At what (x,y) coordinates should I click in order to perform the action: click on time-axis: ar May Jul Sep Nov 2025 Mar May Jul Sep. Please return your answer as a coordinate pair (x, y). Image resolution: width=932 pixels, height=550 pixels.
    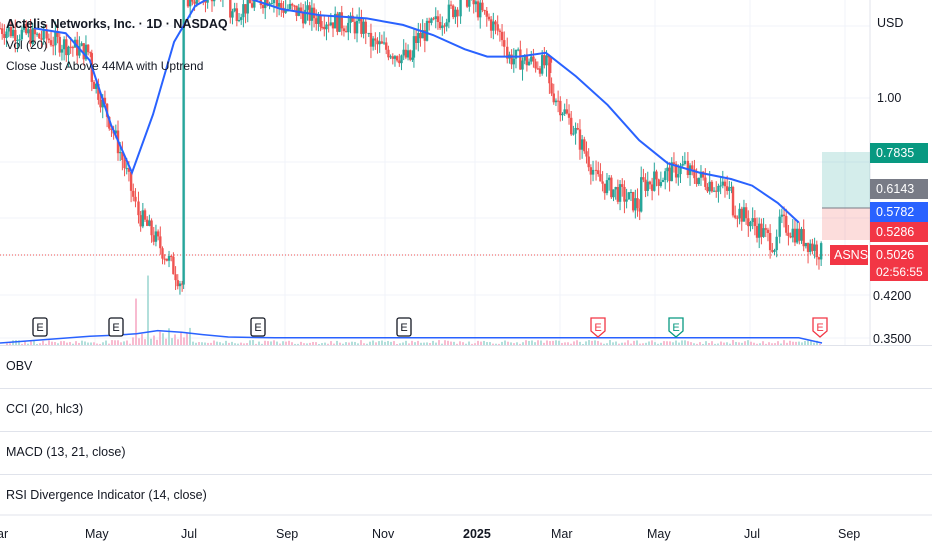
    Looking at the image, I should click on (430, 534).